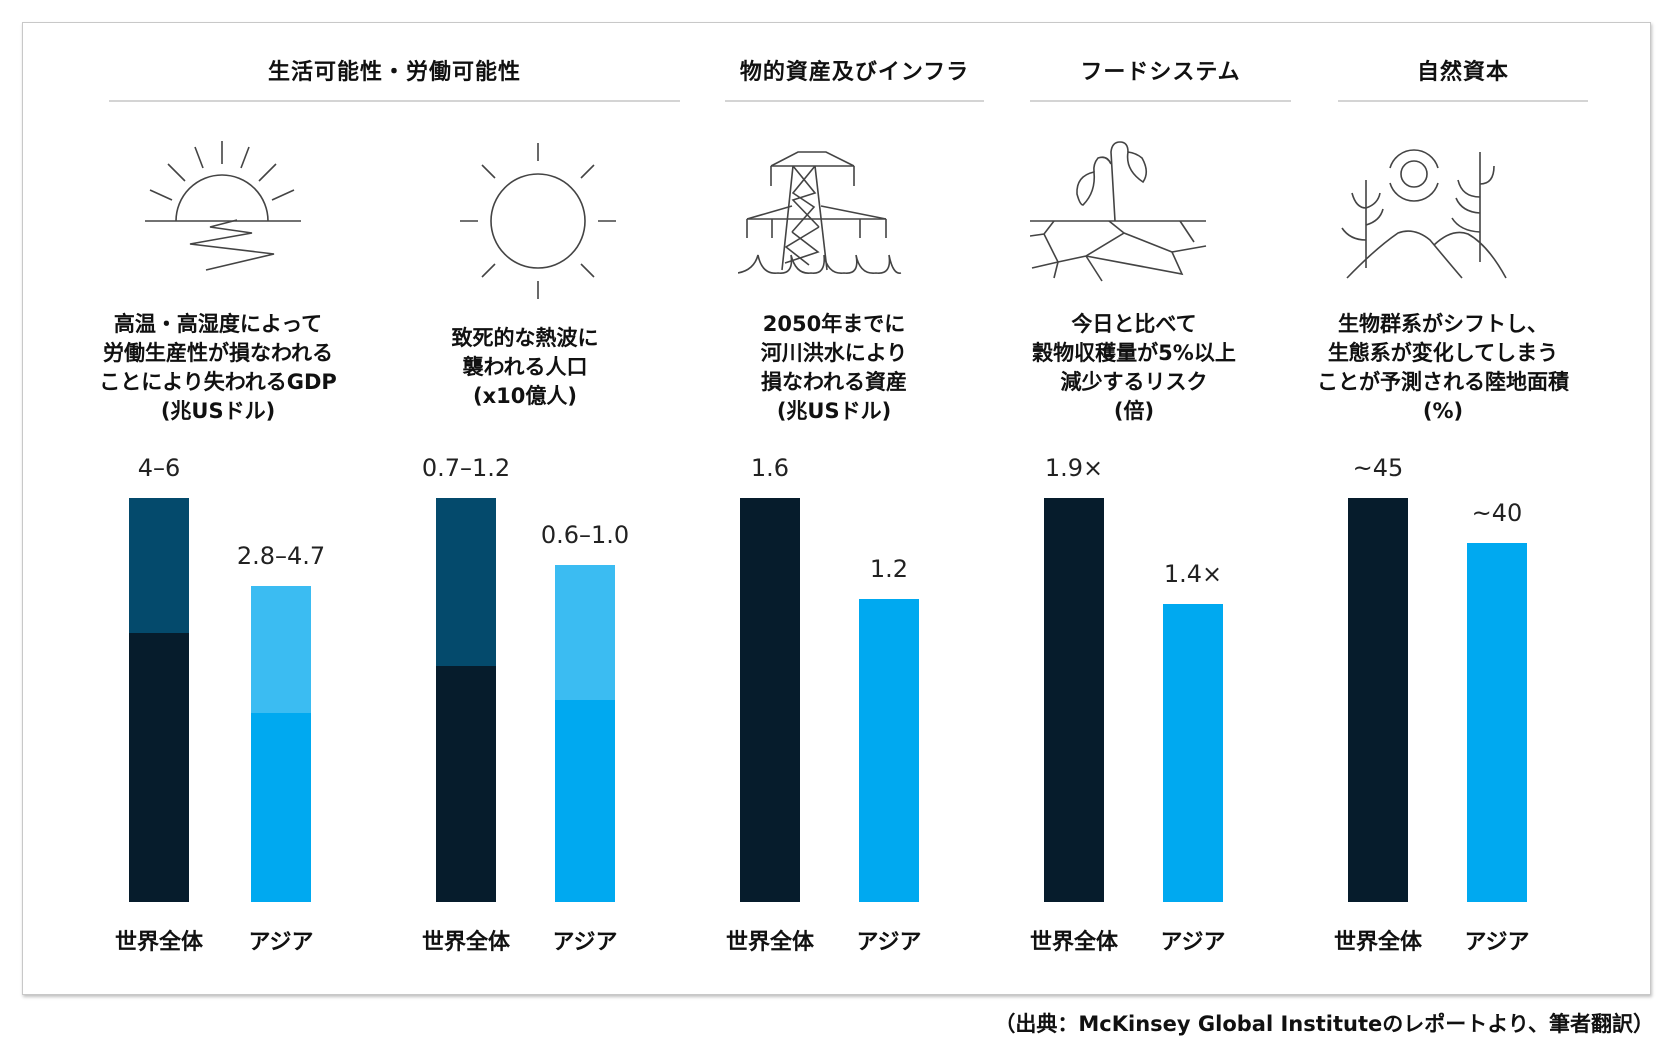 This screenshot has height=1056, width=1672. What do you see at coordinates (1418, 215) in the screenshot?
I see `nature-landscape-icon` at bounding box center [1418, 215].